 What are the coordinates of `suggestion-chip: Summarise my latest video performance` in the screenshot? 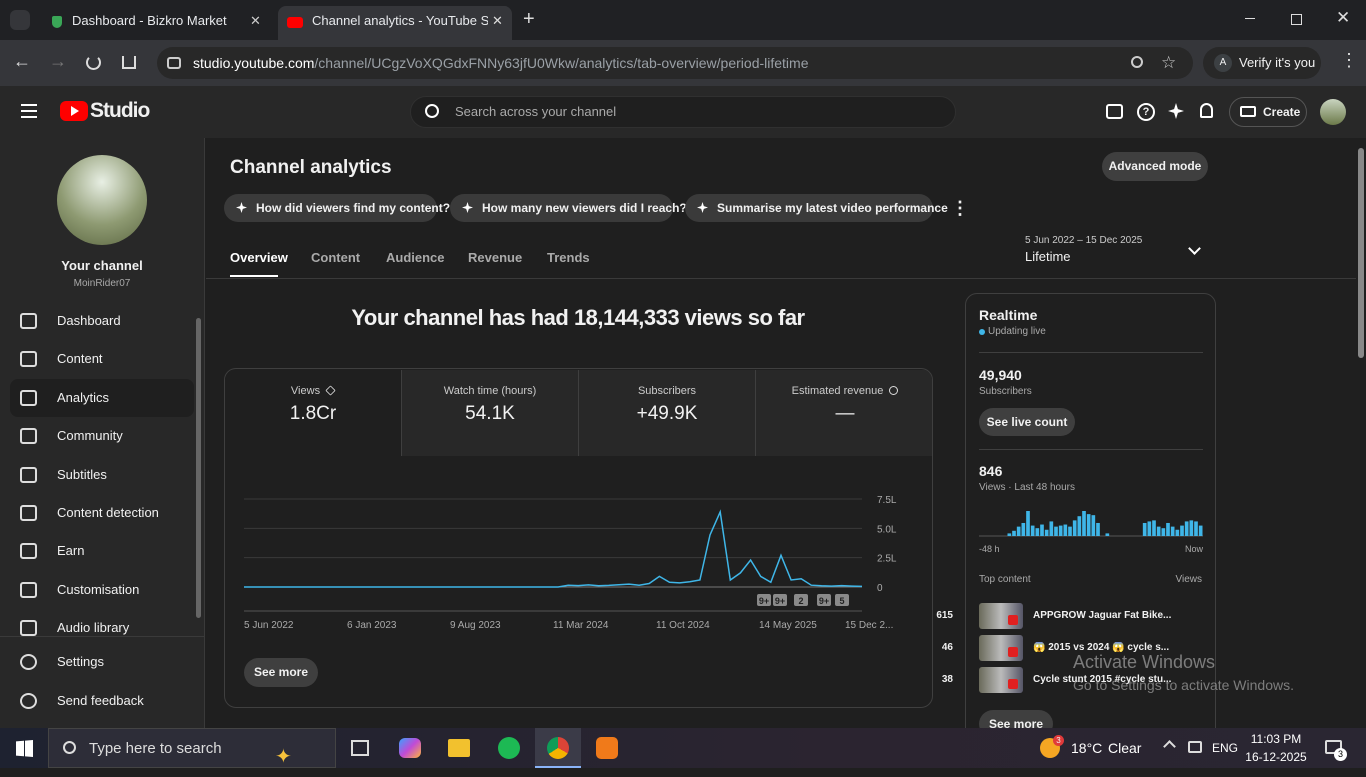 It's located at (816, 208).